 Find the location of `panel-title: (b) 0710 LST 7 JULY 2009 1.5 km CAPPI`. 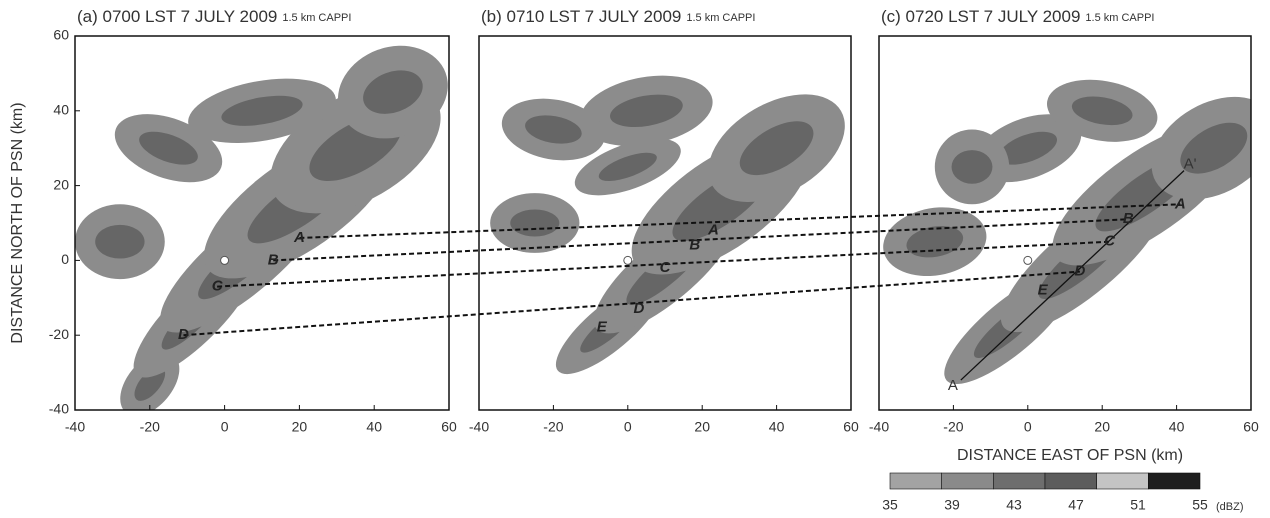

panel-title: (b) 0710 LST 7 JULY 2009 1.5 km CAPPI is located at coordinates (618, 16).